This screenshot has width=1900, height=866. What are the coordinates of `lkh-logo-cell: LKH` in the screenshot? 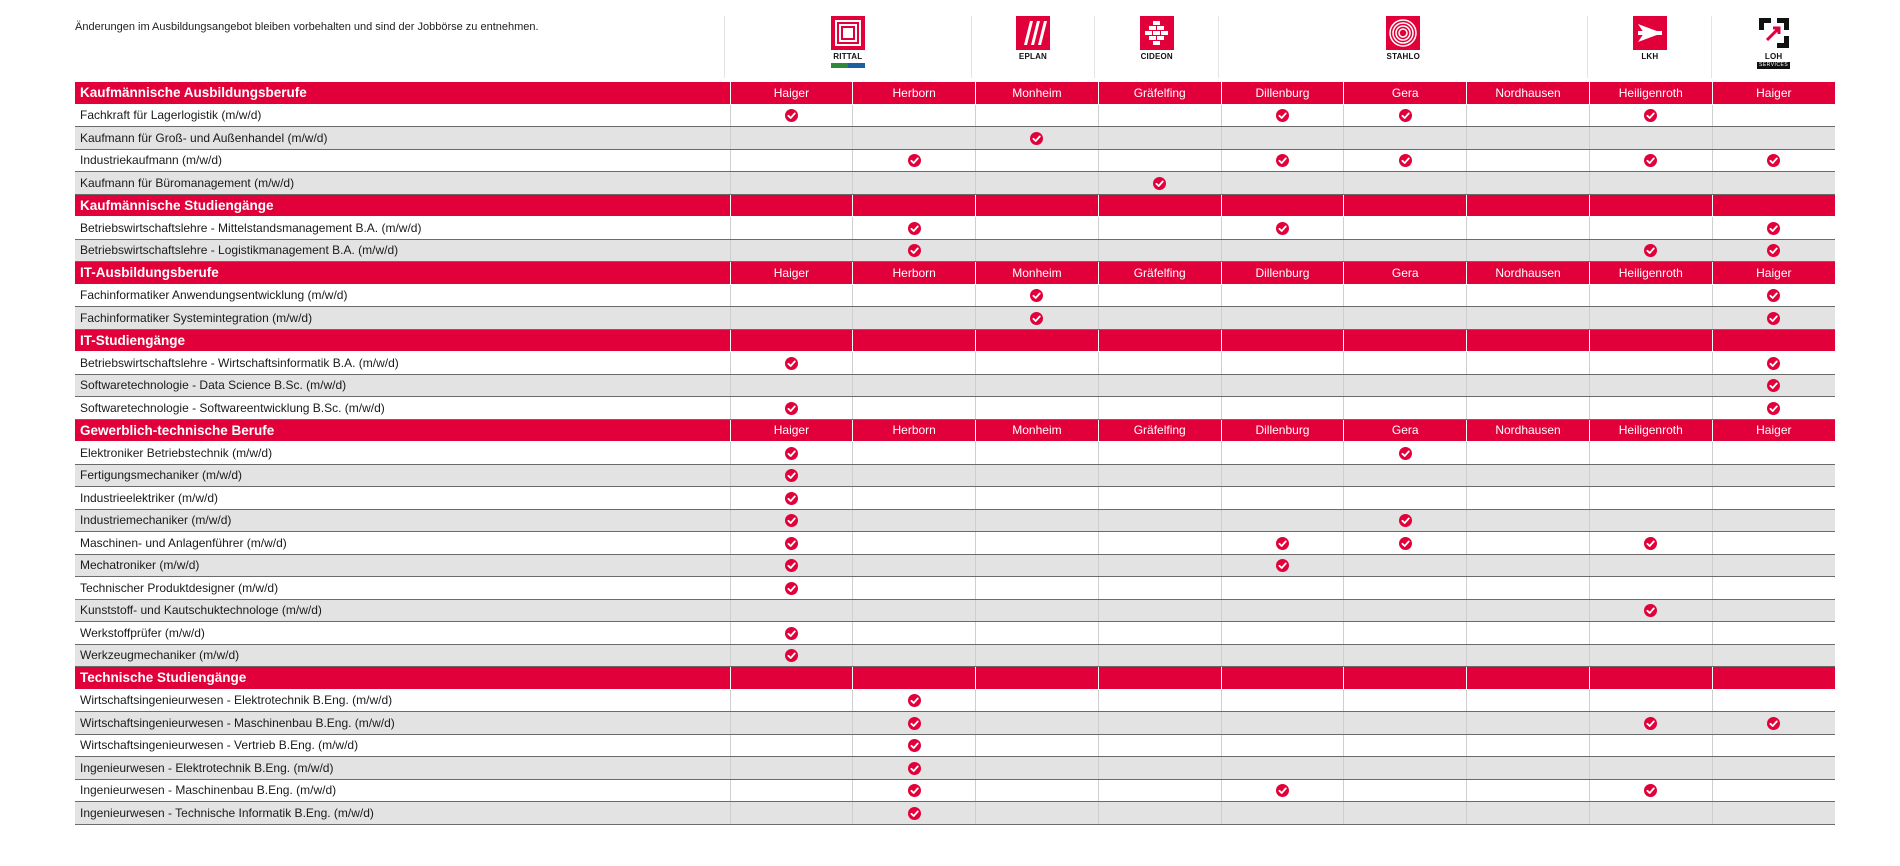 It's located at (1649, 47).